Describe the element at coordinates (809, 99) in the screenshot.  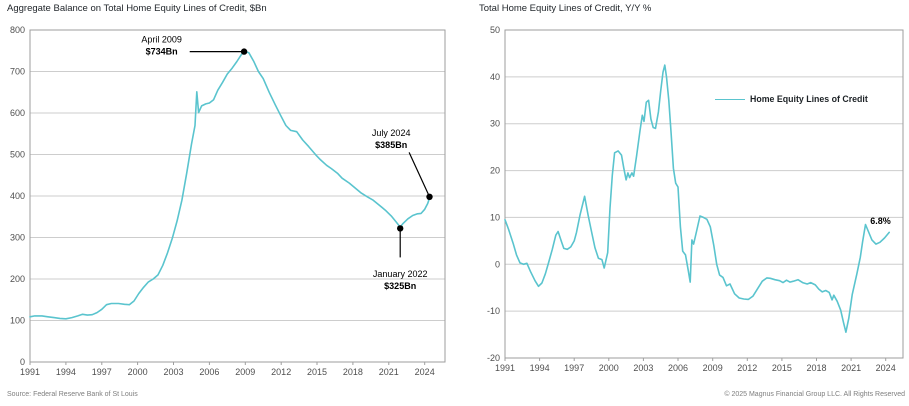
I see `legend-label: Home Equity Lines of Credit` at that location.